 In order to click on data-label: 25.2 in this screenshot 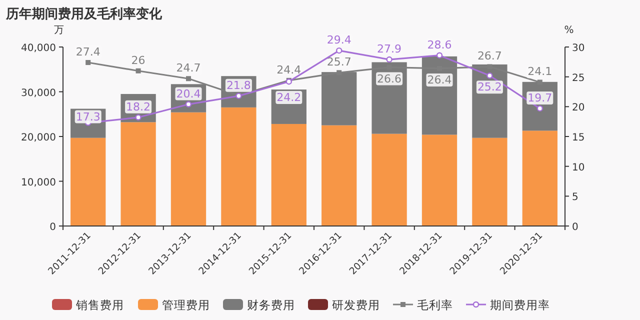, I will do `click(489, 87)`.